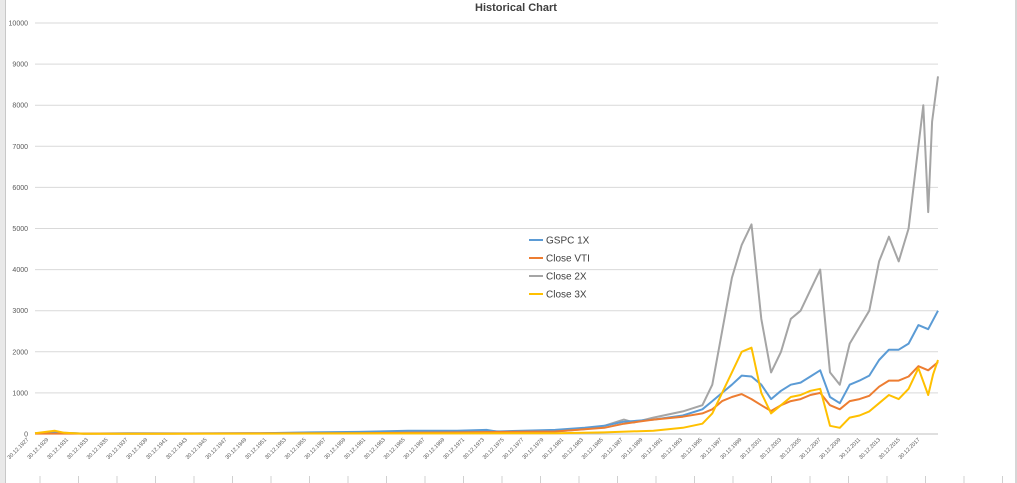 The width and height of the screenshot is (1017, 483). Describe the element at coordinates (516, 8) in the screenshot. I see `chart-title: Historical Chart` at that location.